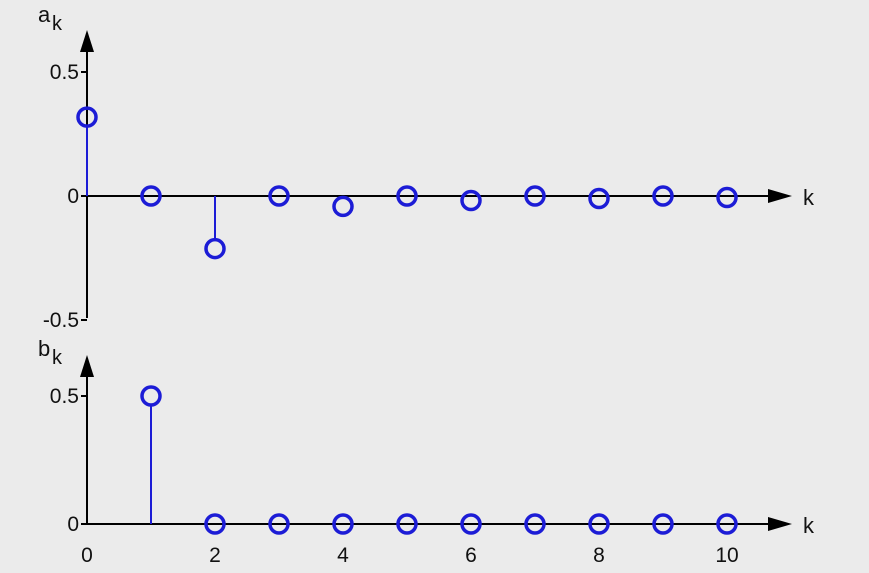  I want to click on panel2-x-label: k, so click(809, 525).